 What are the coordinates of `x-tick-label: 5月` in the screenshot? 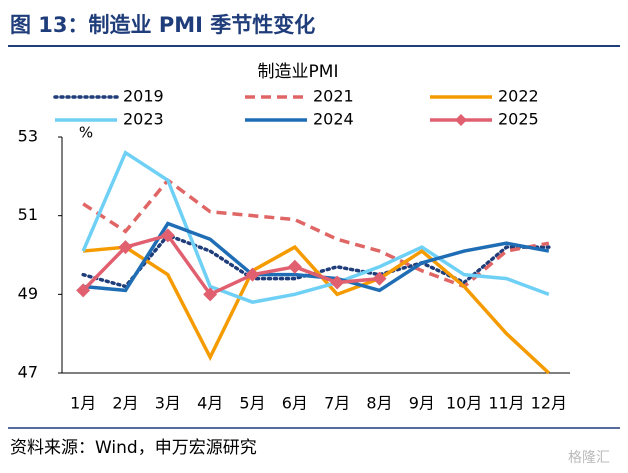 It's located at (252, 403).